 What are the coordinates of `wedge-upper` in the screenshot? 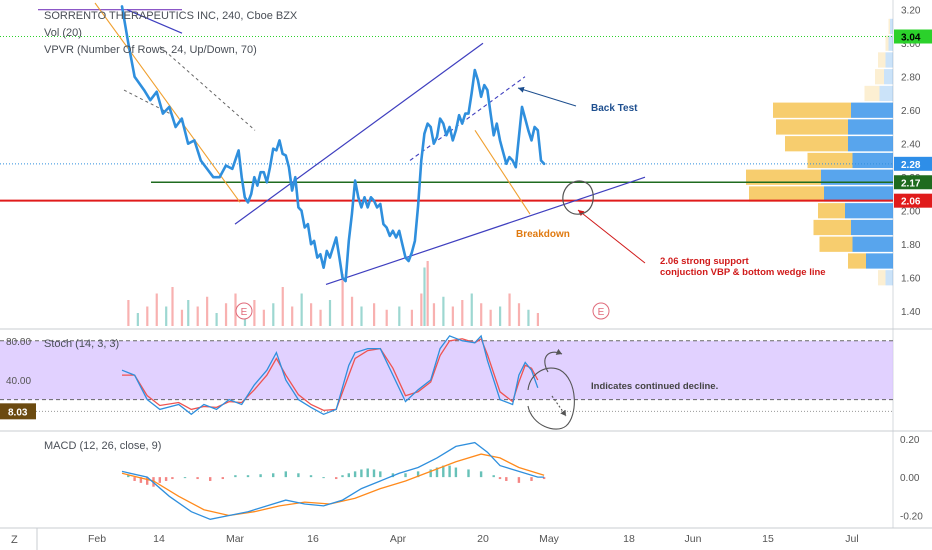 It's located at (359, 133).